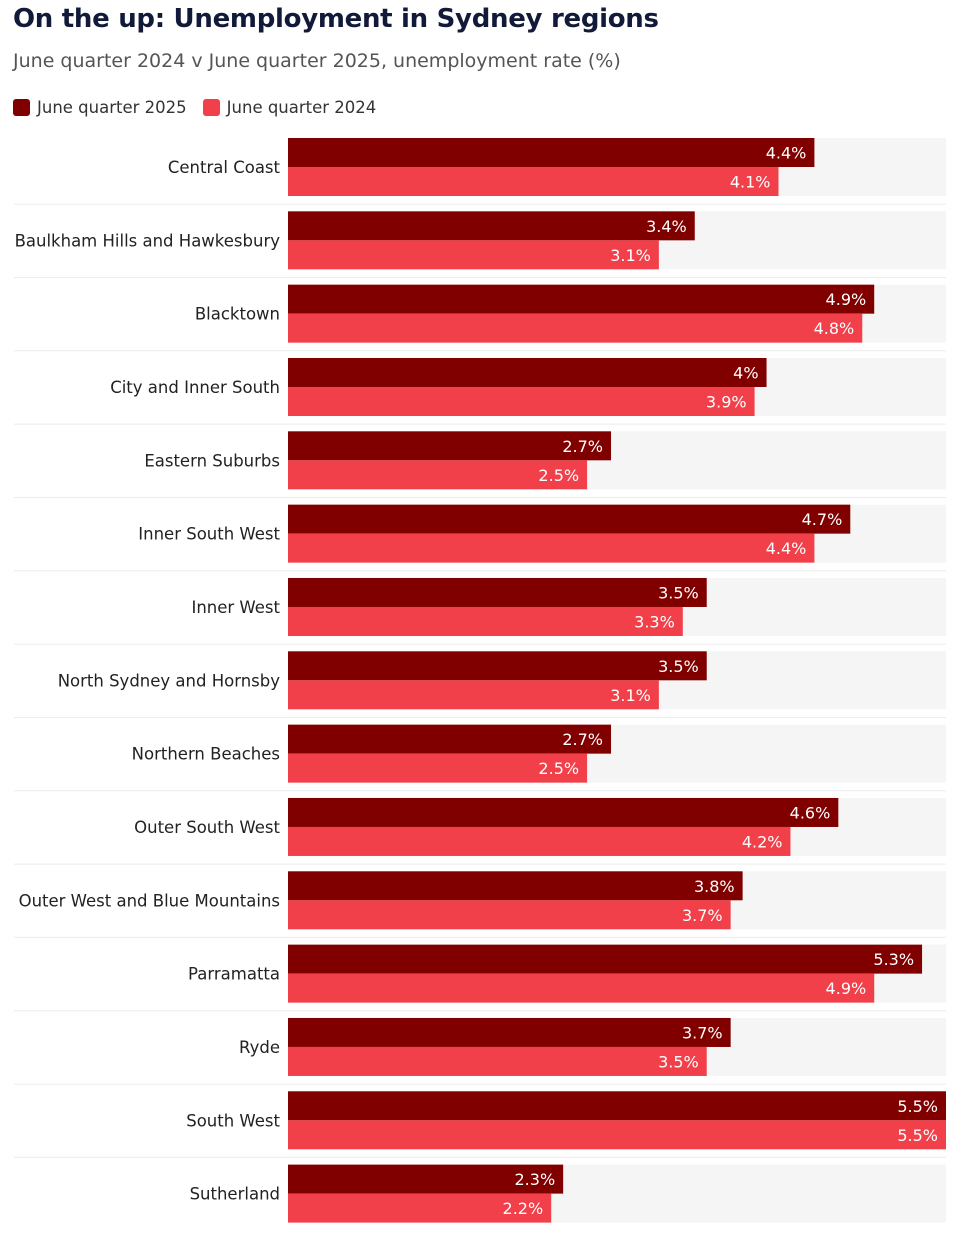 The image size is (959, 1235). What do you see at coordinates (169, 680) in the screenshot?
I see `category-label-north-sydney-and-hornsby: North Sydney and Hornsby` at bounding box center [169, 680].